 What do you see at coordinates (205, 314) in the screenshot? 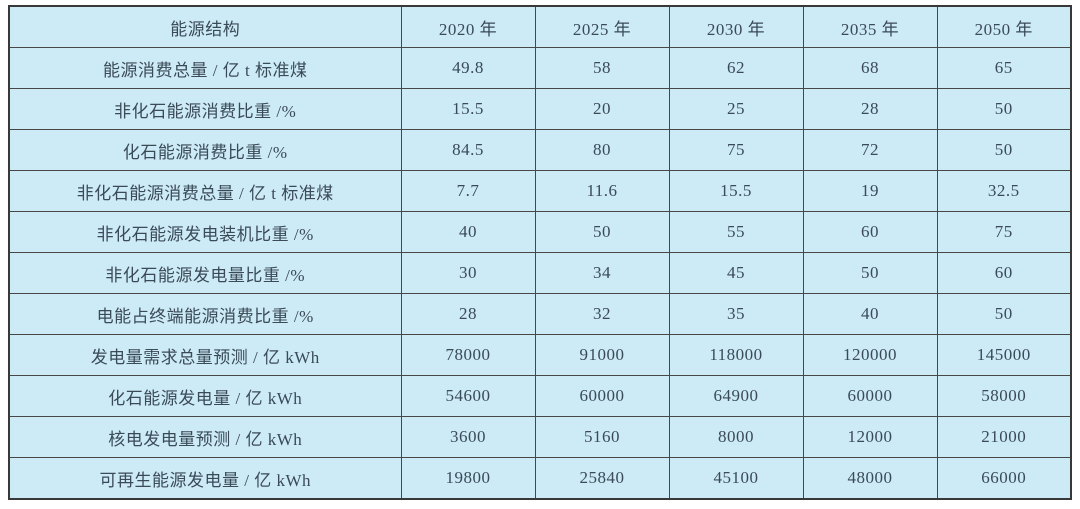
I see `row-label-cell: 电能占终端能源消费比重 /%` at bounding box center [205, 314].